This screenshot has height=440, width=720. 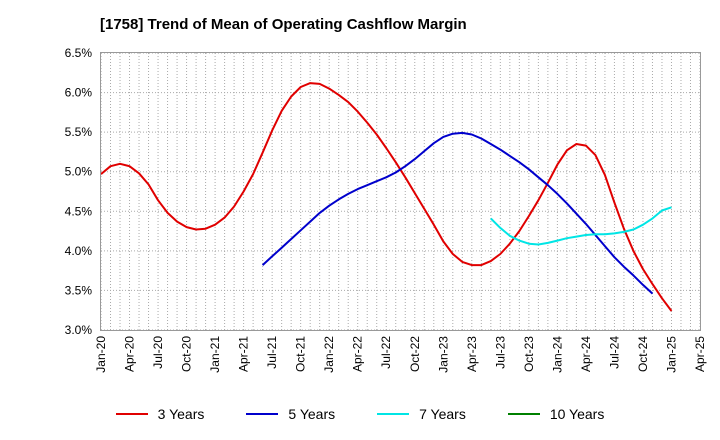 I want to click on legend: 3 Years 5 Years 7 Years 10 Years, so click(x=360, y=414).